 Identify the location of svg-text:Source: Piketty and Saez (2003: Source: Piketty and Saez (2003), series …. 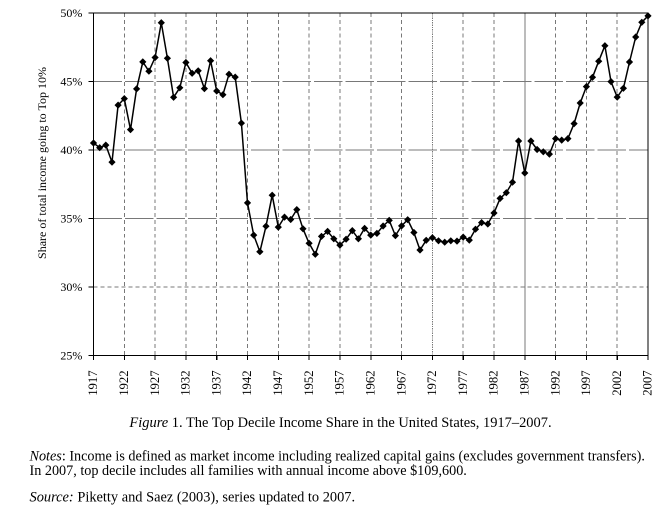
(193, 498).